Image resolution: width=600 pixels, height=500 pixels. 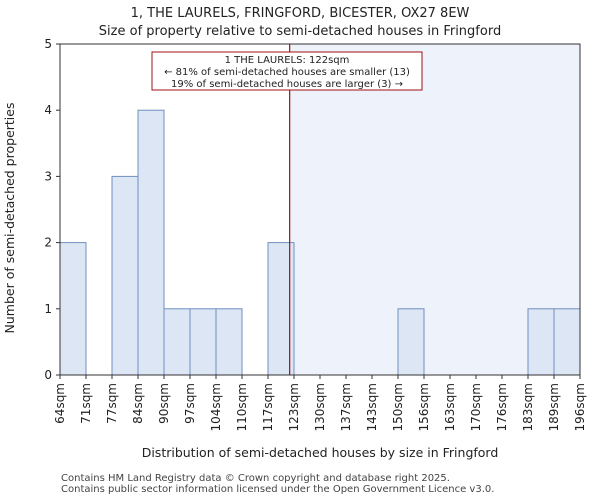 I want to click on annotation-line-1: 1 THE LAURELS: 122sqm, so click(x=287, y=60).